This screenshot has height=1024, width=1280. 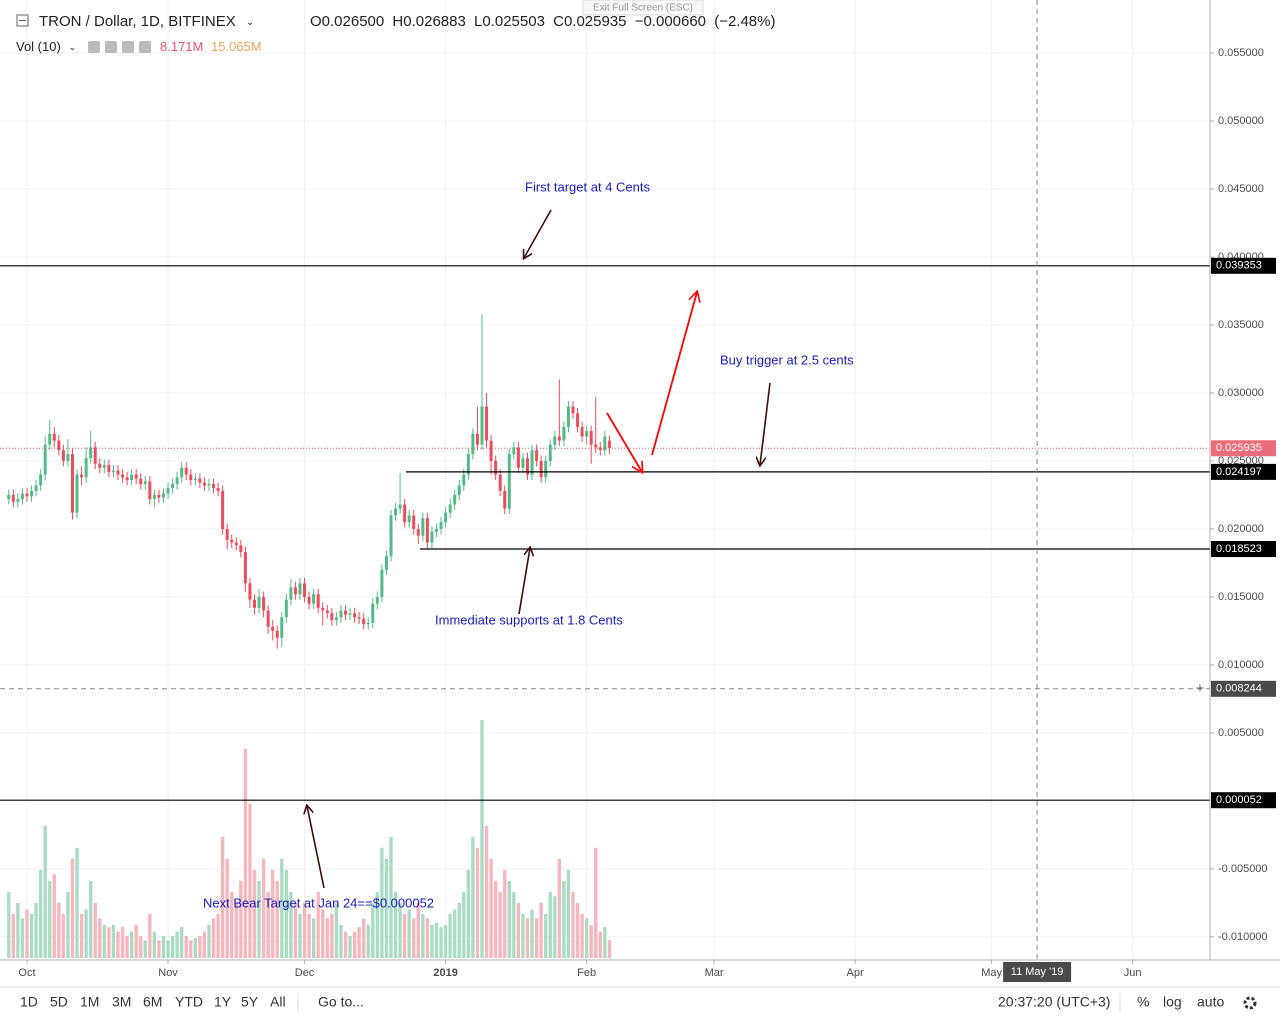 What do you see at coordinates (1243, 800) in the screenshot?
I see `price-tag` at bounding box center [1243, 800].